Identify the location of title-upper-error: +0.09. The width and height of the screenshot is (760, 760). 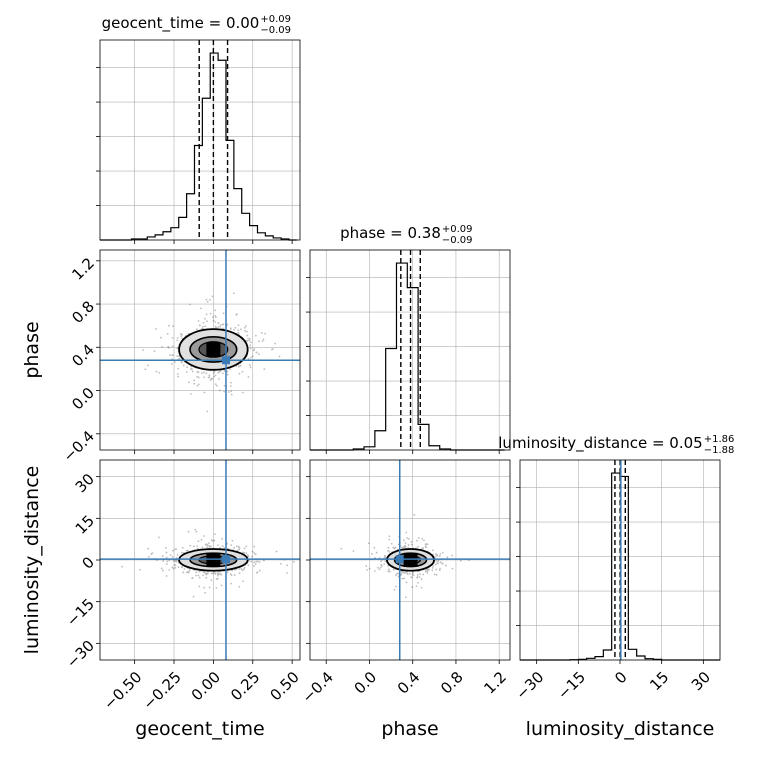
(457, 229).